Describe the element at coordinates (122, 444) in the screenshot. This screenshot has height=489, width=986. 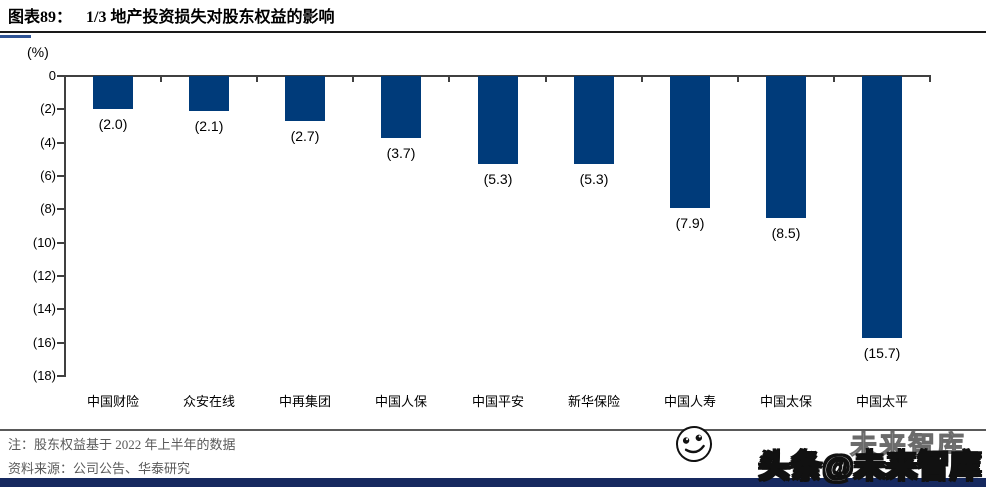
I see `chart-note: 注：股东权益基于 2022 年上半年的数据` at that location.